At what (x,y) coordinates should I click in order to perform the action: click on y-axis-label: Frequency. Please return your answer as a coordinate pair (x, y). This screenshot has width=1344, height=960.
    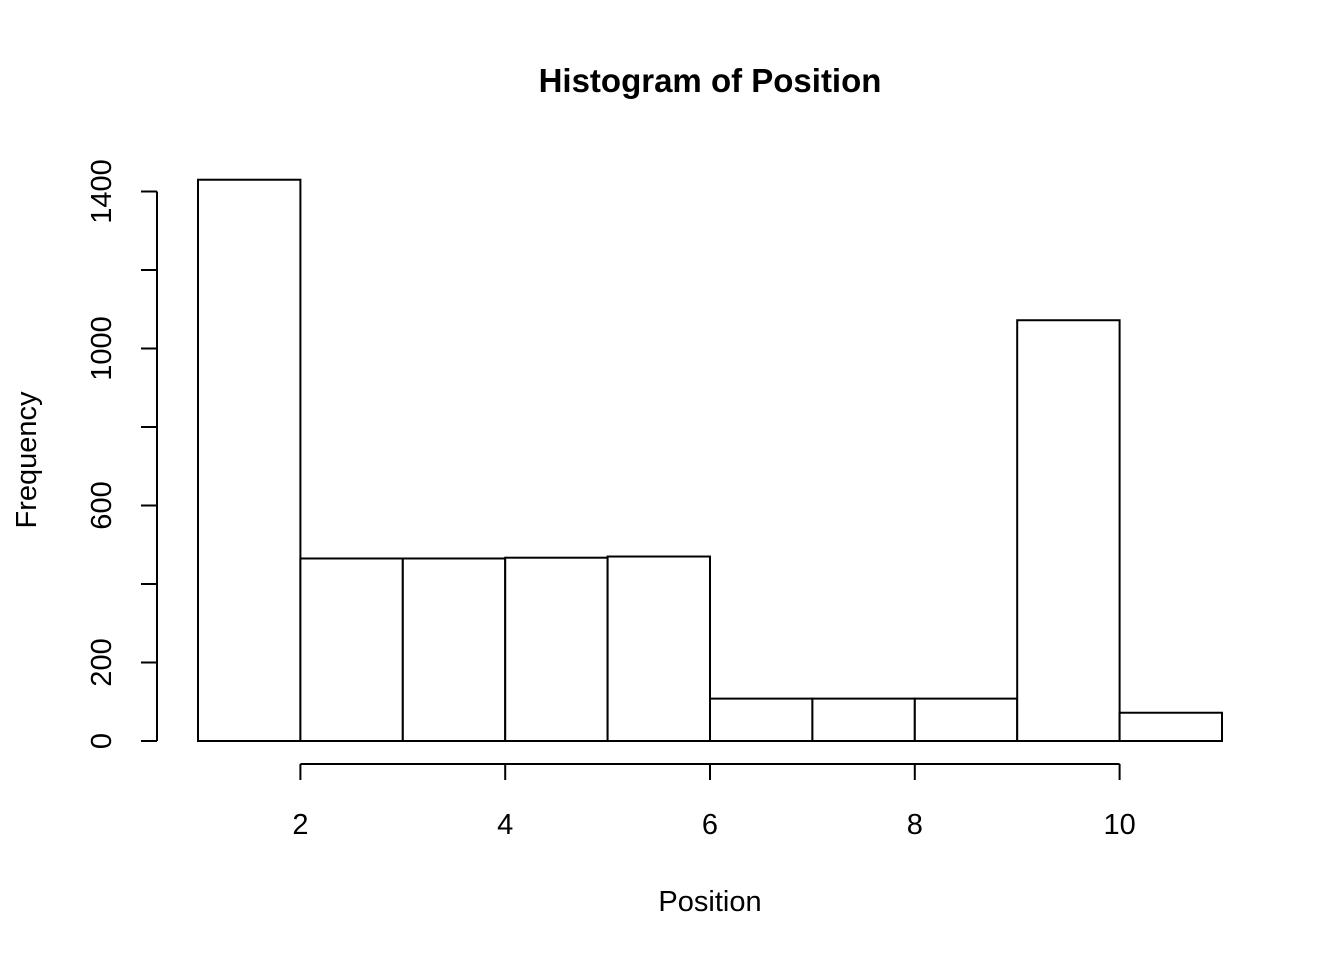
    Looking at the image, I should click on (27, 460).